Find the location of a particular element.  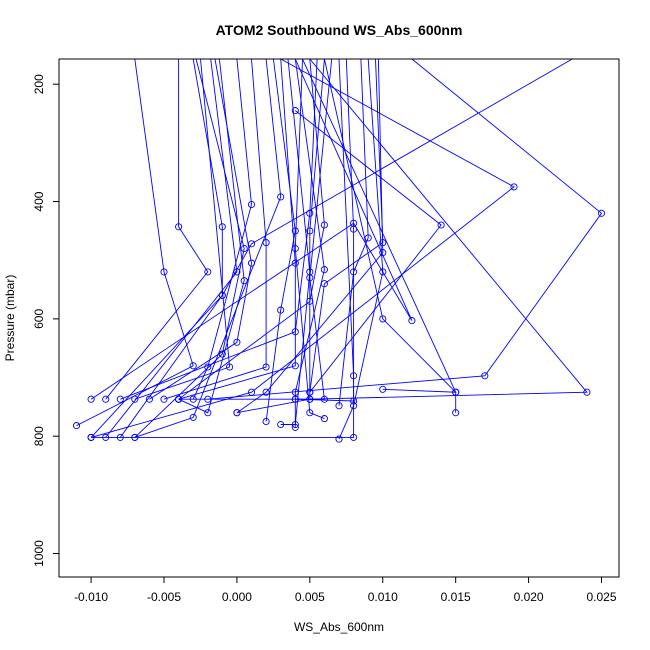

y-tick-label: 1000 is located at coordinates (39, 553).